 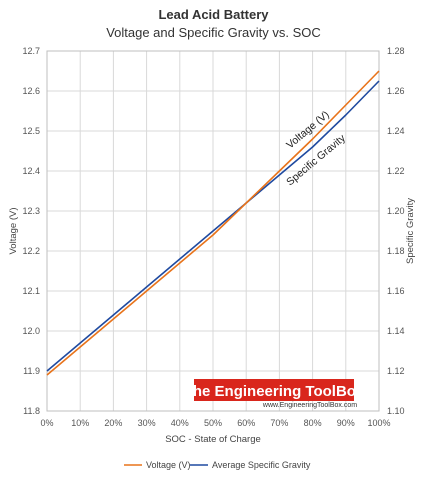 I want to click on x-tick-label: 60%, so click(x=246, y=423).